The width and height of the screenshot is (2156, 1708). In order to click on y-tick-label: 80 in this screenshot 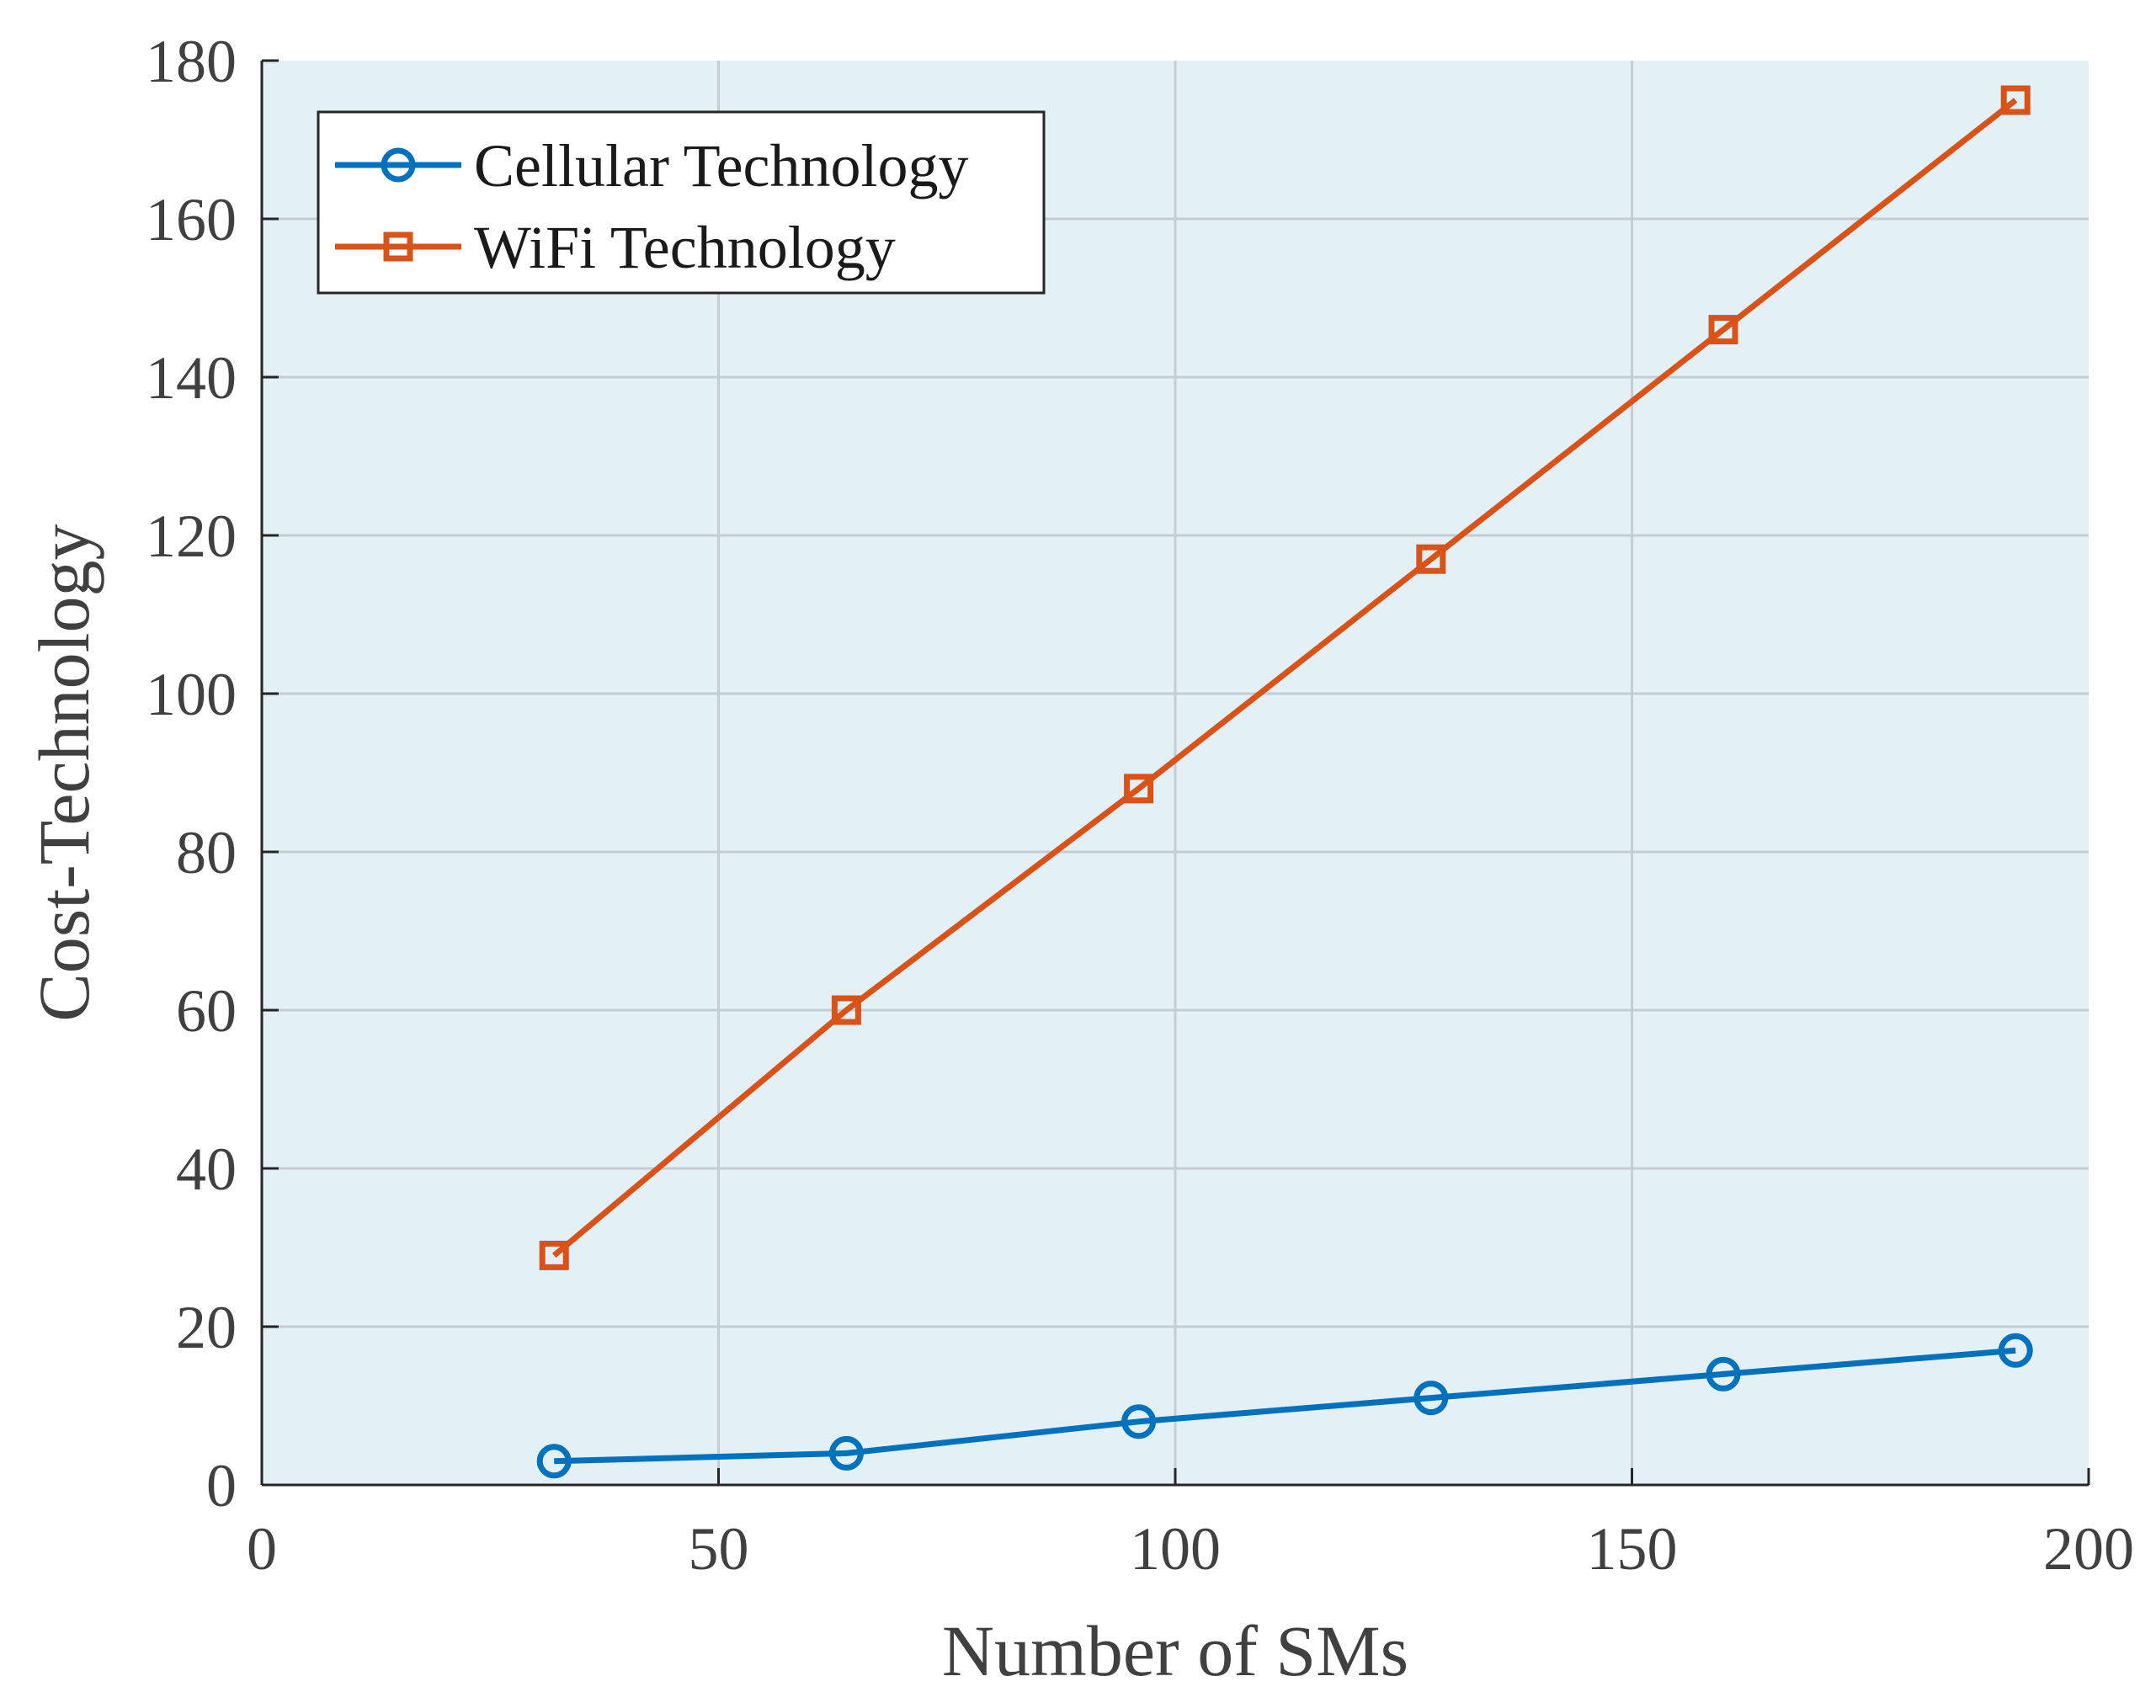, I will do `click(206, 852)`.